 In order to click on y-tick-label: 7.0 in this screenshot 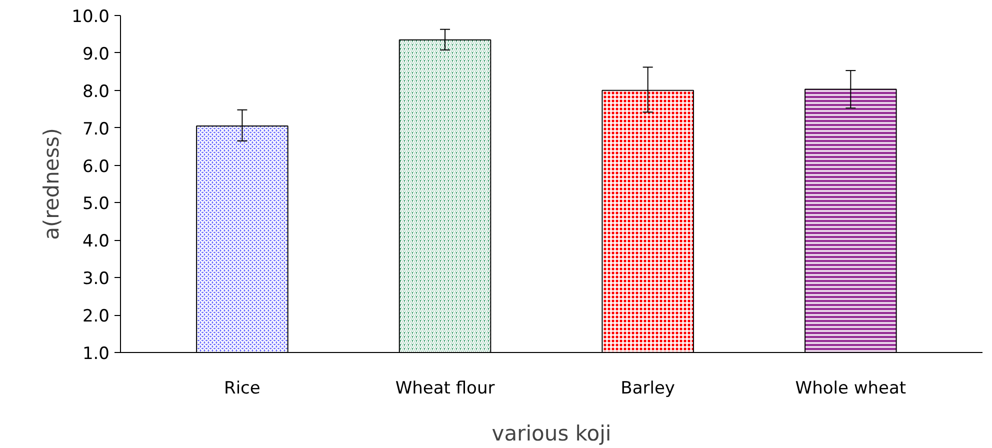, I will do `click(96, 129)`.